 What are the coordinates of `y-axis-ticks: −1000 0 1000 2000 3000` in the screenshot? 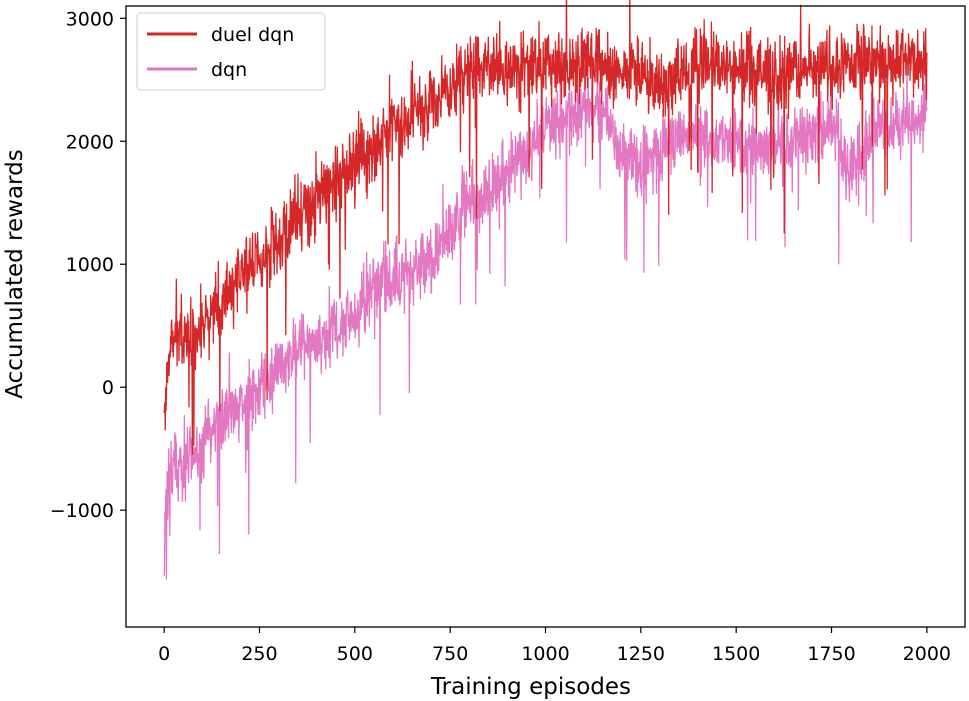 It's located at (88, 265).